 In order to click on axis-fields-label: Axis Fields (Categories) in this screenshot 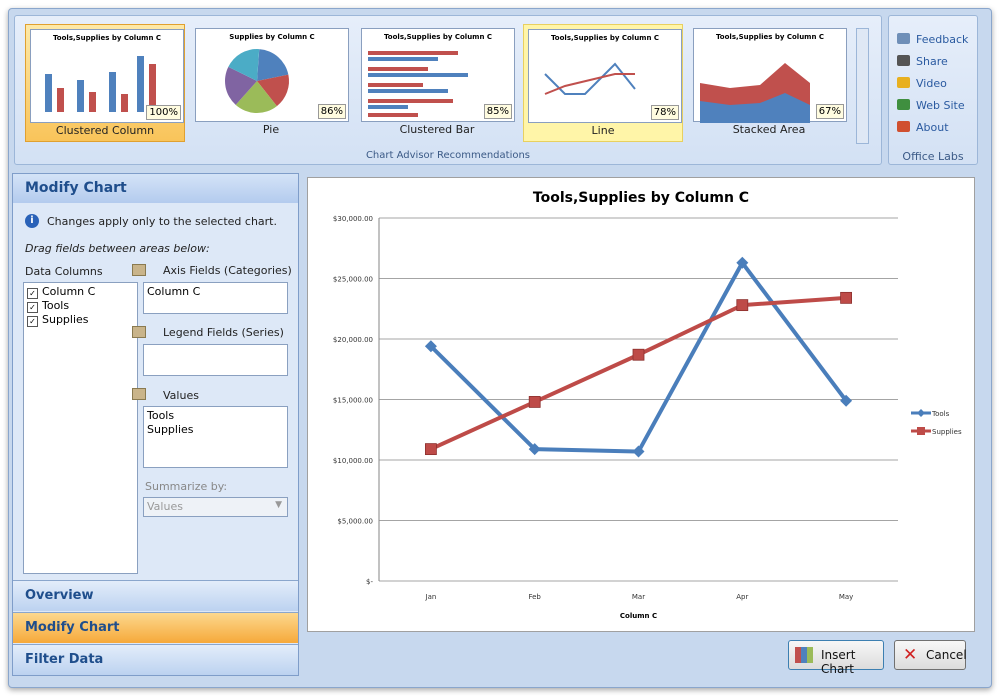, I will do `click(227, 270)`.